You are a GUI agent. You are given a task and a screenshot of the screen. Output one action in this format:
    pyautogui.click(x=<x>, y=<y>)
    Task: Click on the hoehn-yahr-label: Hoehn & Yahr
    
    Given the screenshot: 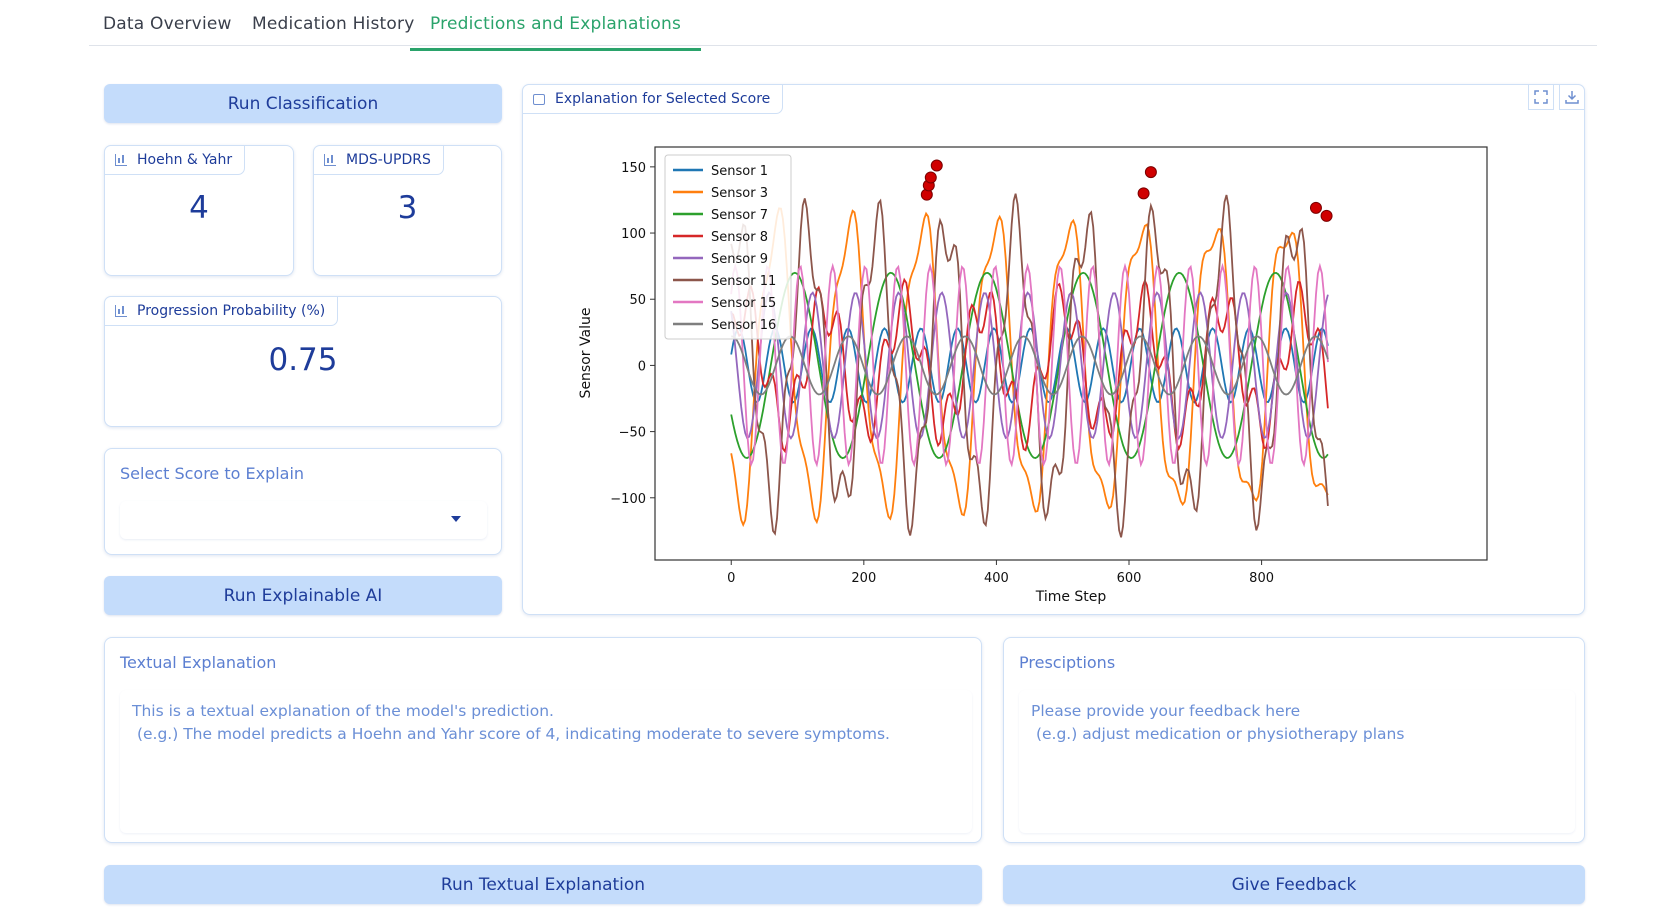 What is the action you would take?
    pyautogui.click(x=175, y=160)
    